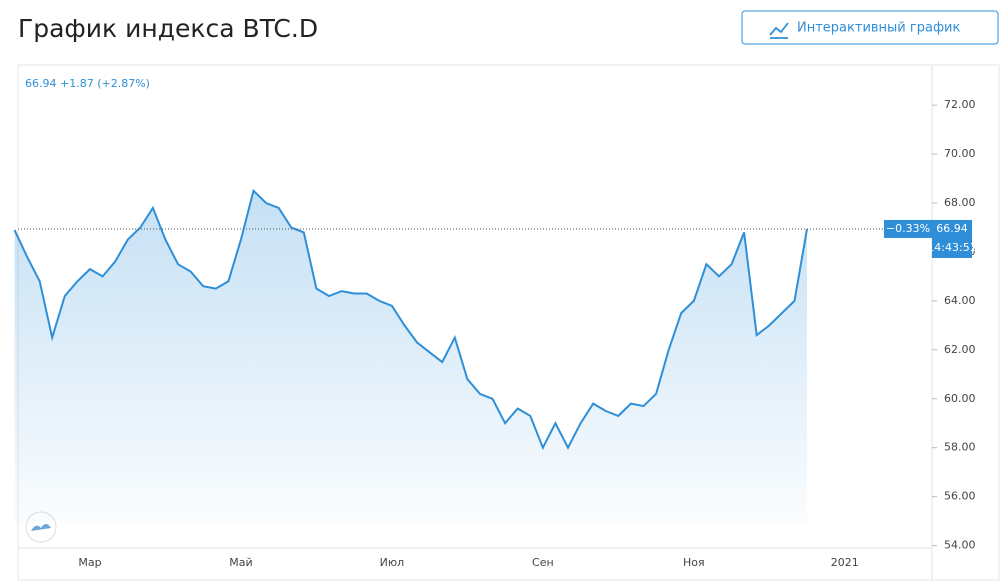  I want to click on legend-text: 66.94 +1.87 (+2.87%), so click(87, 83).